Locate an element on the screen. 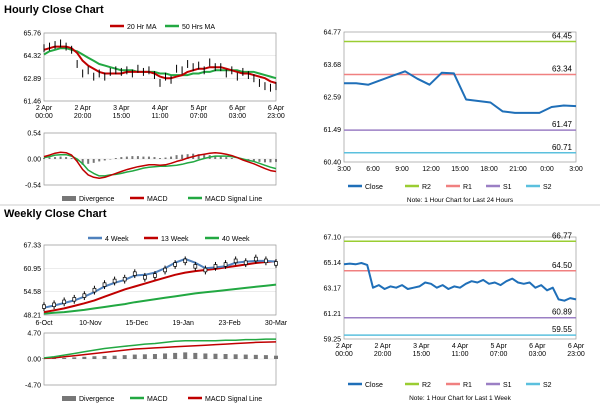  legend-4week-label: 4 Week is located at coordinates (117, 239).